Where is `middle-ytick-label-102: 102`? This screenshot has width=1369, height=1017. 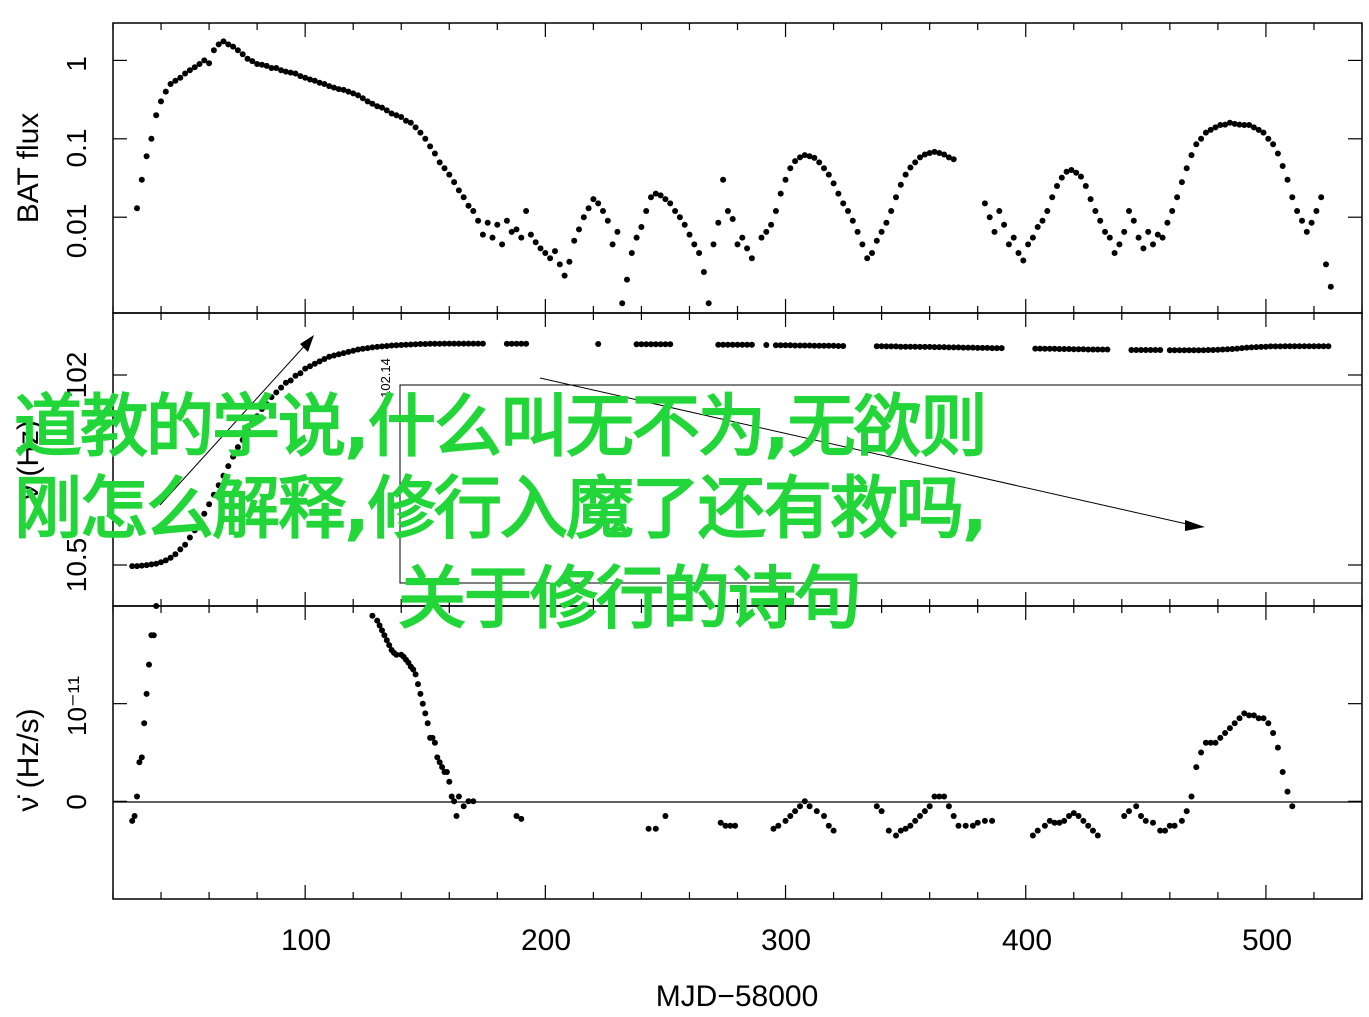
middle-ytick-label-102: 102 is located at coordinates (76, 375).